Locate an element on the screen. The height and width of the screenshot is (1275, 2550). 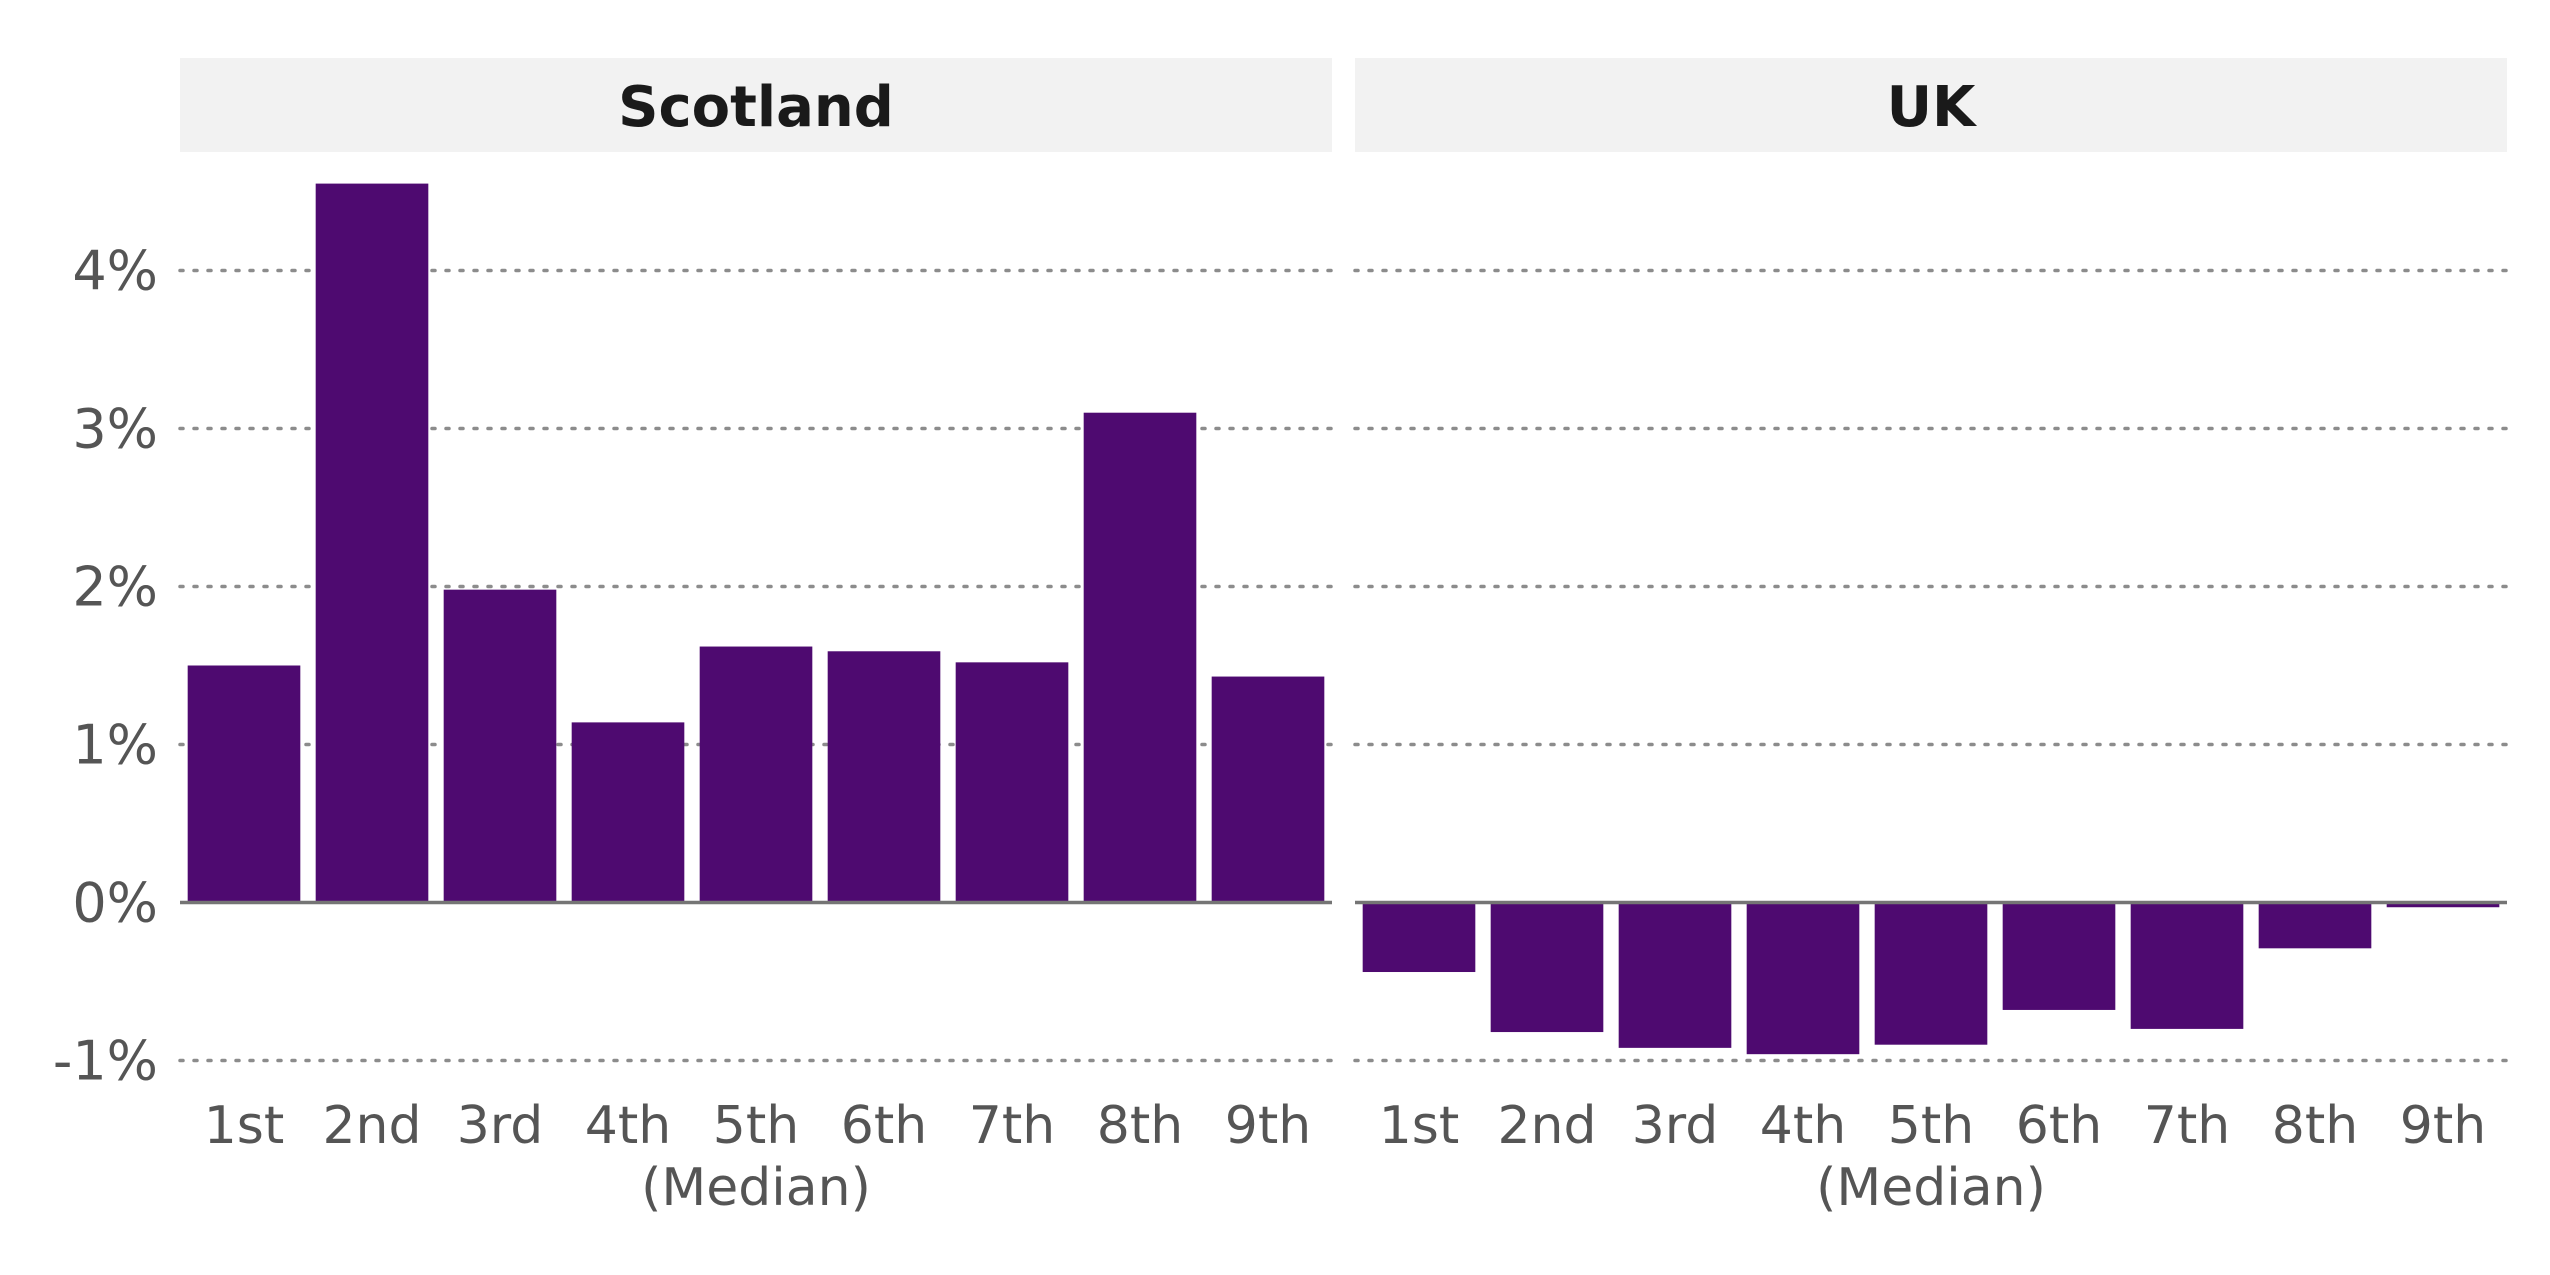
y-tick-label: 4% is located at coordinates (115, 271).